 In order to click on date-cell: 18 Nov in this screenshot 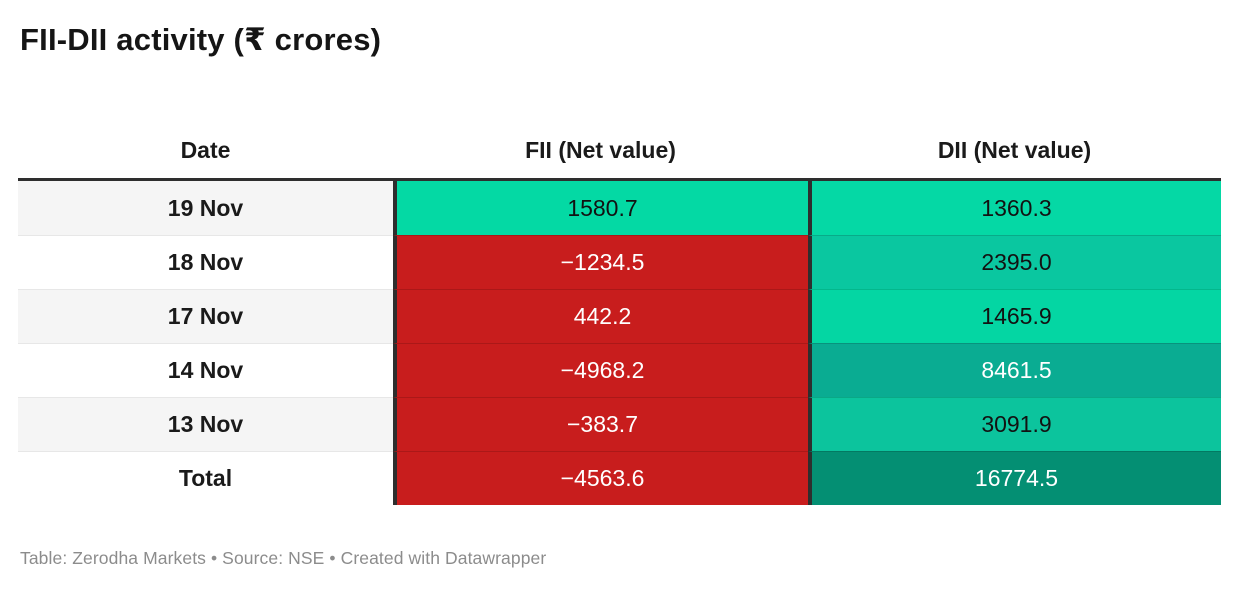, I will do `click(205, 262)`.